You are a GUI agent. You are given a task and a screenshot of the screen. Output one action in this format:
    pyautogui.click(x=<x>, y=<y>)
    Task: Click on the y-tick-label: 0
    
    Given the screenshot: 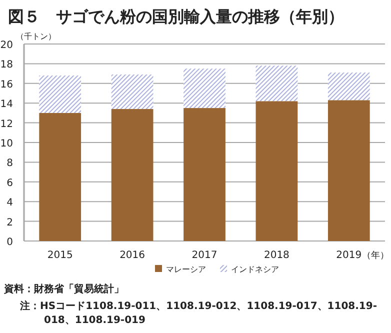 What is the action you would take?
    pyautogui.click(x=9, y=242)
    